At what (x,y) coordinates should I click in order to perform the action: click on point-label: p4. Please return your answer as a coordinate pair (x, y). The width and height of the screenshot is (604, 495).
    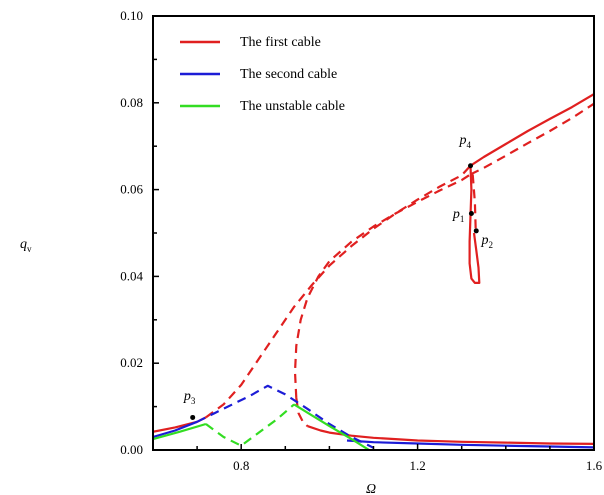
    Looking at the image, I should click on (464, 141).